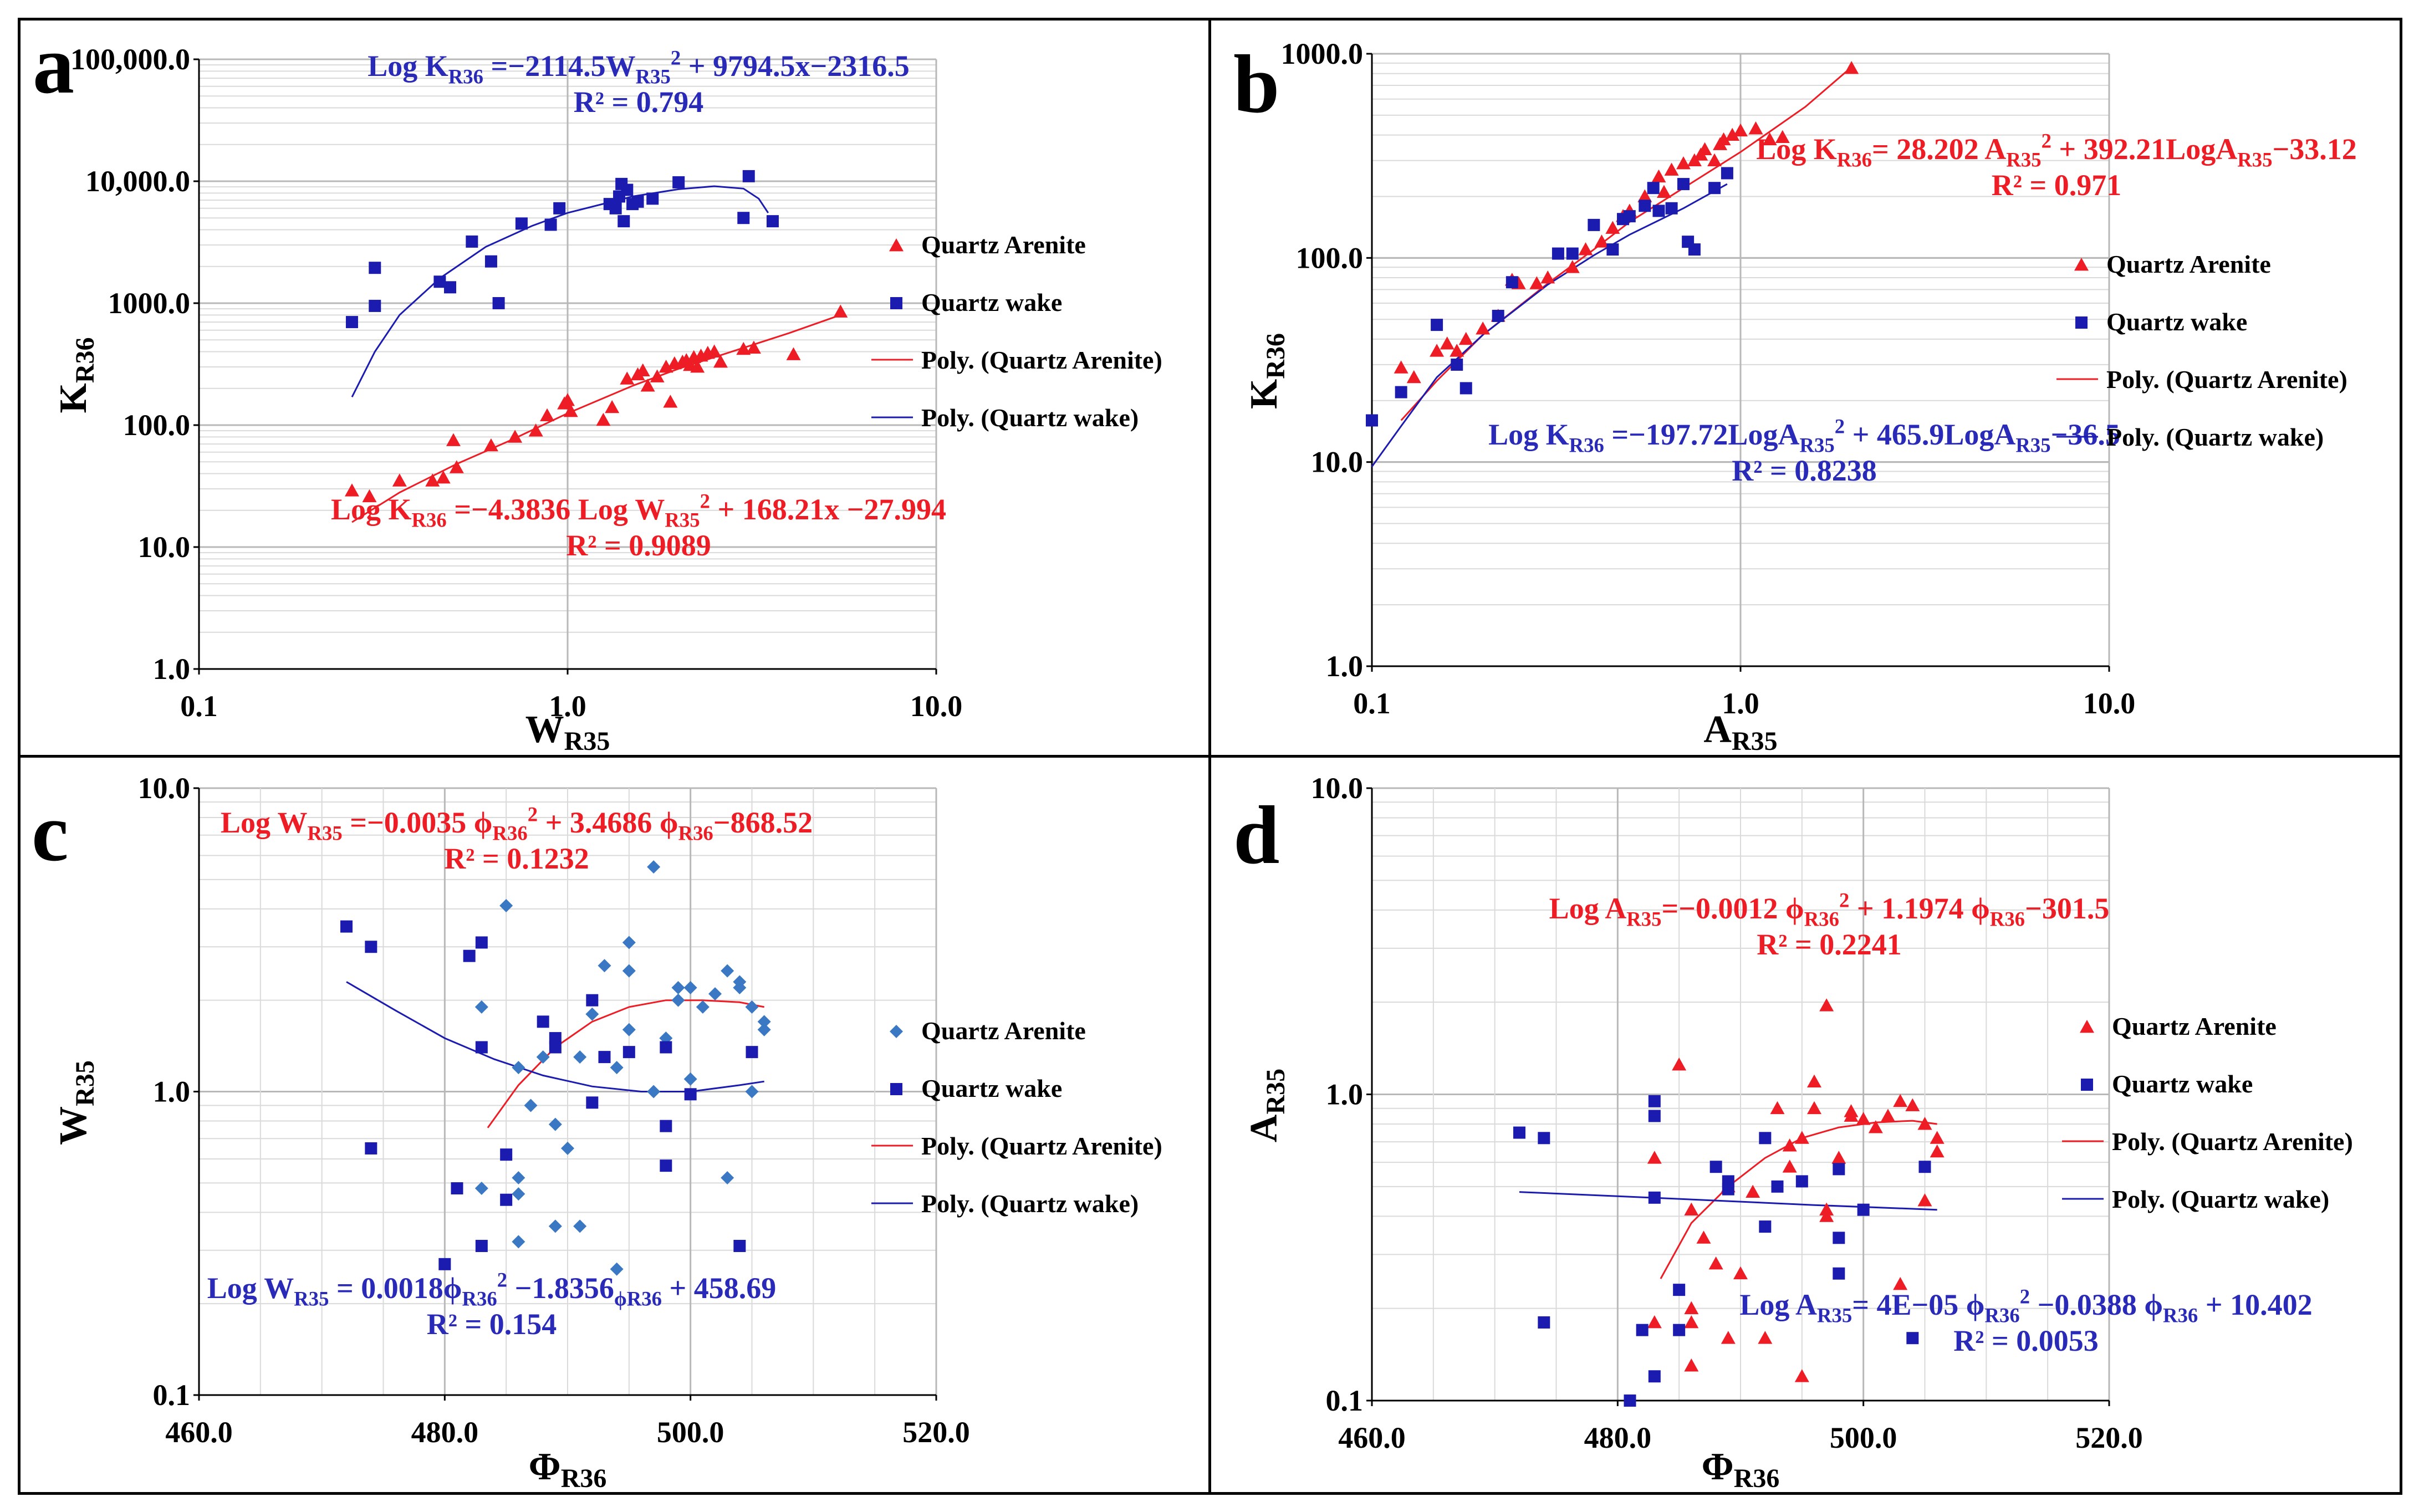  I want to click on x-axis-label: AR35, so click(1740, 731).